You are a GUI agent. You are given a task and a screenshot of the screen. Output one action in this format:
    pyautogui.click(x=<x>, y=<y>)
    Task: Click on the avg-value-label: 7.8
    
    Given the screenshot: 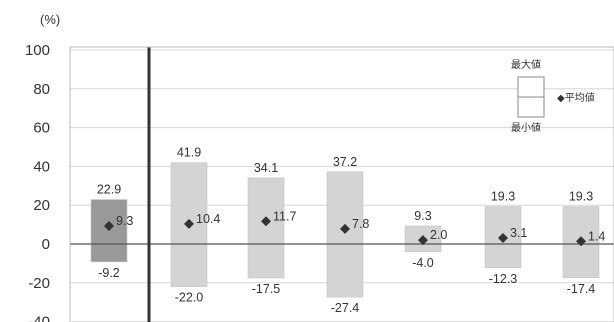 What is the action you would take?
    pyautogui.click(x=360, y=224)
    